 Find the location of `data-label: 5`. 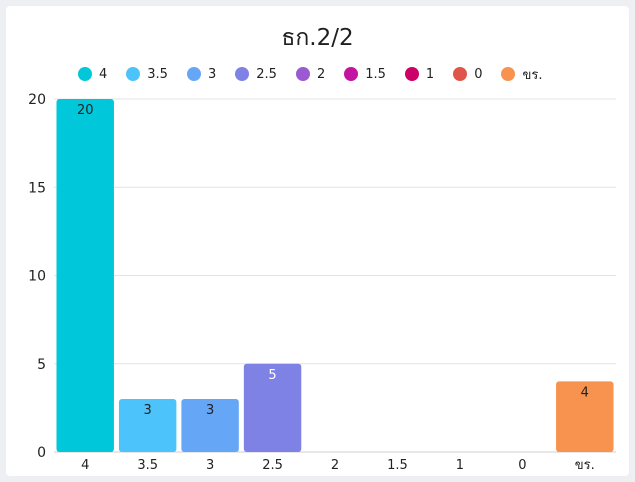

data-label: 5 is located at coordinates (272, 375).